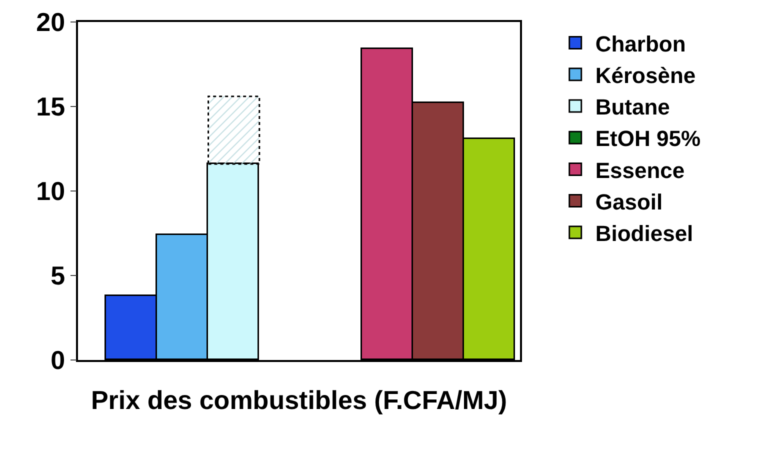  What do you see at coordinates (632, 107) in the screenshot?
I see `legend-label: Butane` at bounding box center [632, 107].